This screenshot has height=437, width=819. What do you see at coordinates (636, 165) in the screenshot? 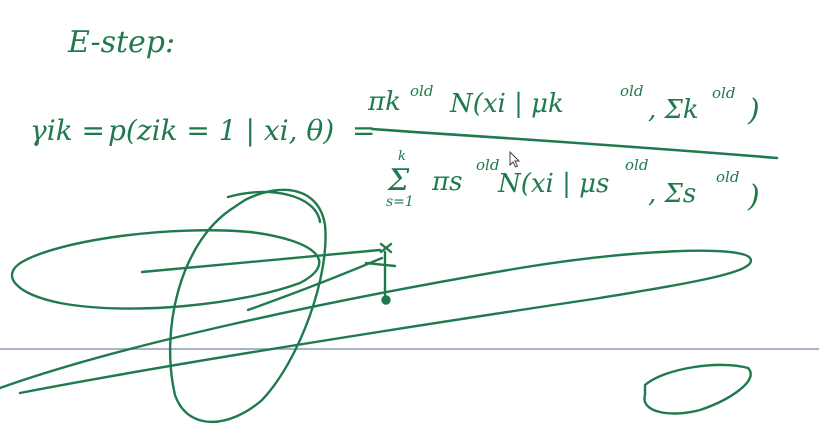
I see `denominator-mu-old: old` at bounding box center [636, 165].